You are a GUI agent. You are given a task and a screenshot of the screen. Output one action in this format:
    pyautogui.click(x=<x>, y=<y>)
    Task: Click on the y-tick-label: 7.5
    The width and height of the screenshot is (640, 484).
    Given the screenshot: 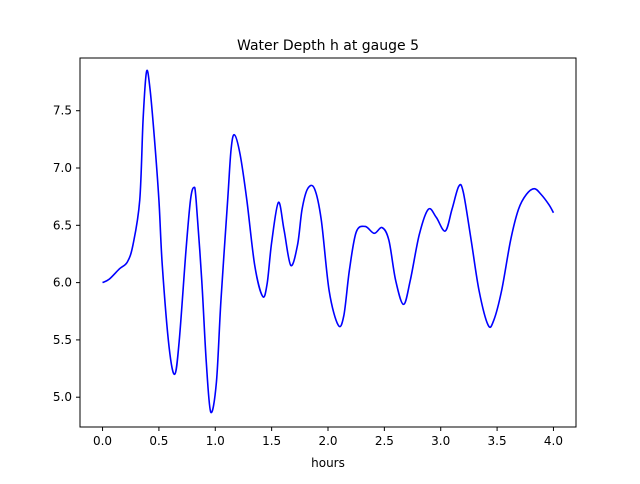 What is the action you would take?
    pyautogui.click(x=62, y=111)
    